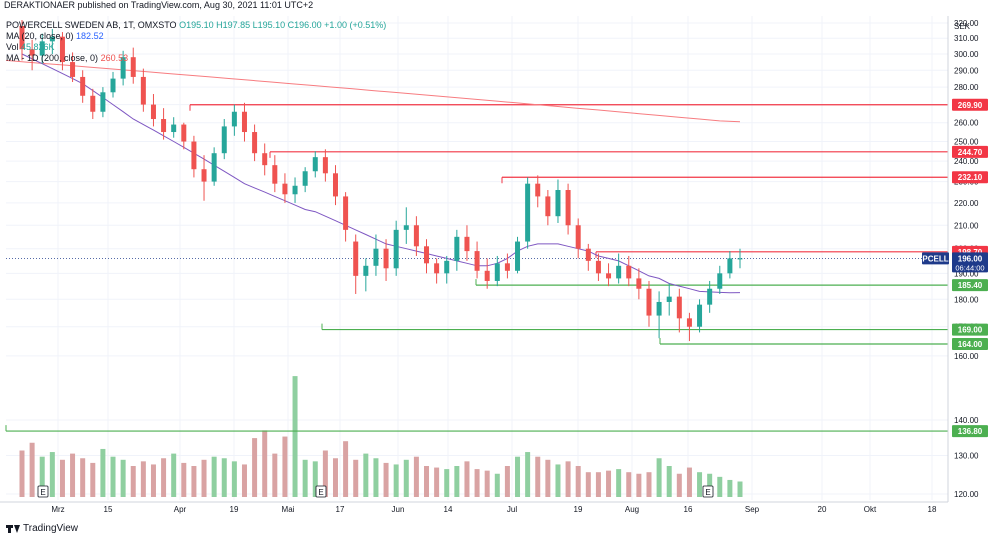  What do you see at coordinates (51, 528) in the screenshot?
I see `brand-label: TradingView` at bounding box center [51, 528].